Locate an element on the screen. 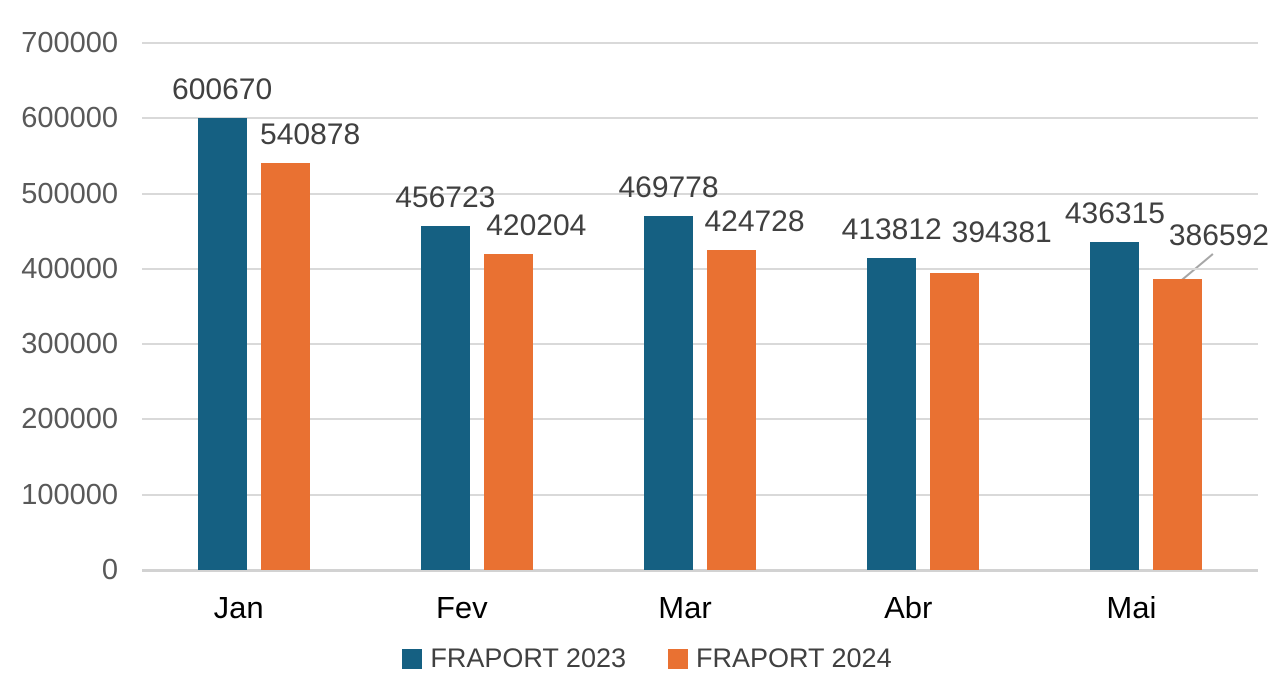 Image resolution: width=1280 pixels, height=677 pixels. x-tick-label-mai: Mai is located at coordinates (1131, 607).